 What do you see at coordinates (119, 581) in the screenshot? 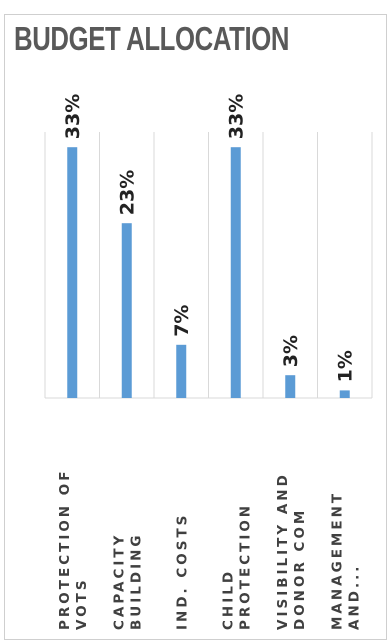
I see `category-label: CAPACITY` at bounding box center [119, 581].